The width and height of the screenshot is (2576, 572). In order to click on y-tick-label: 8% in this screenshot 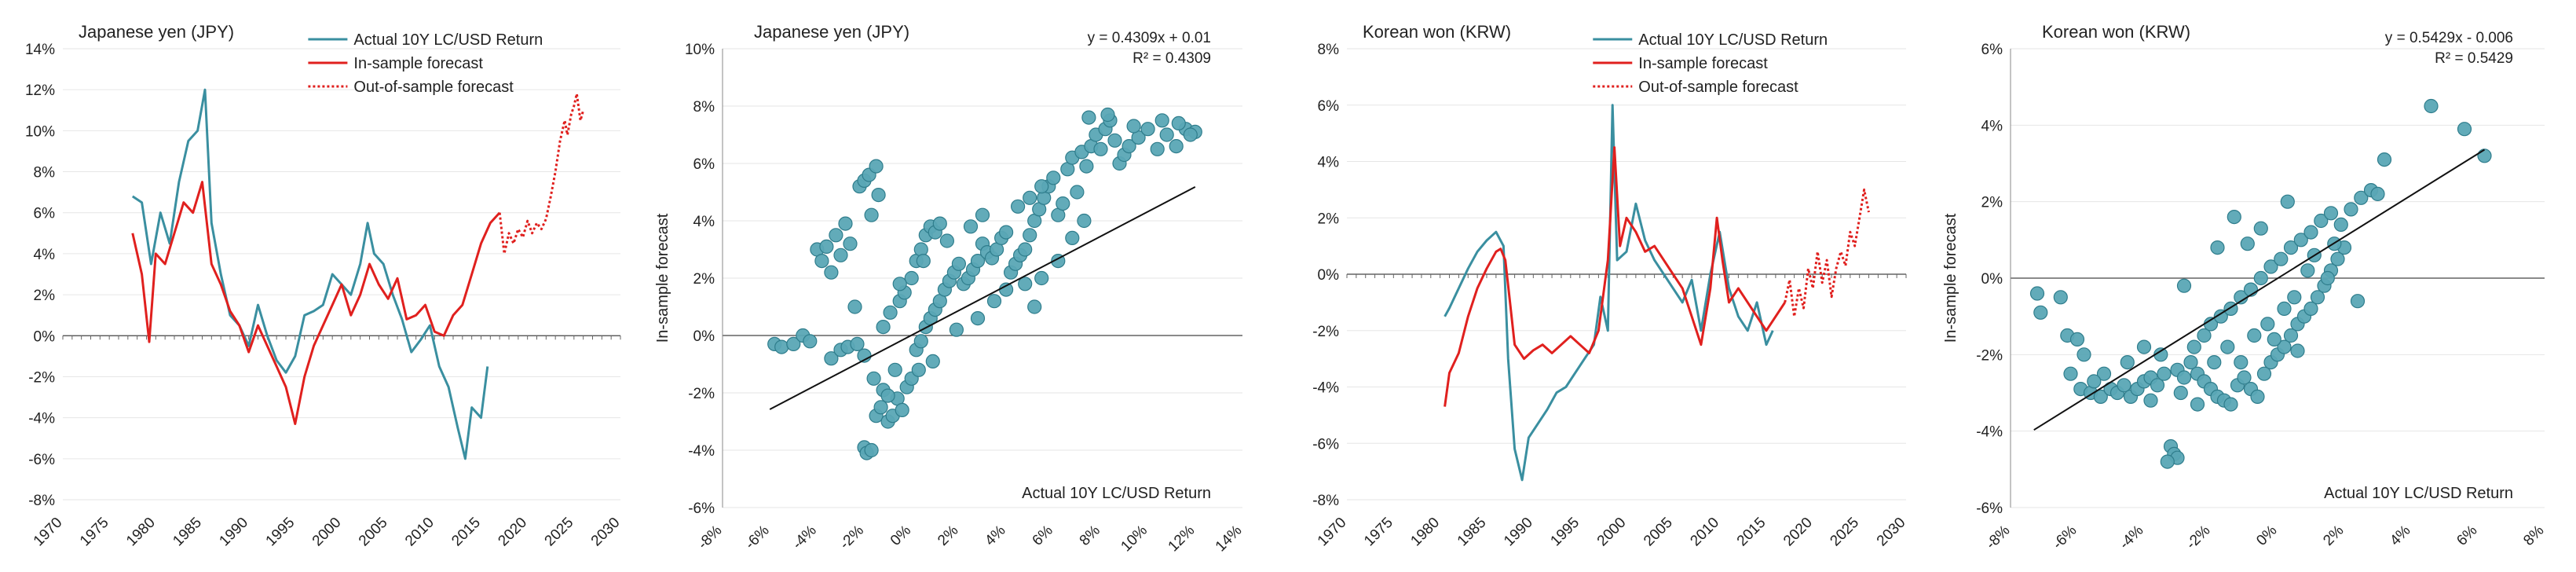, I will do `click(45, 173)`.